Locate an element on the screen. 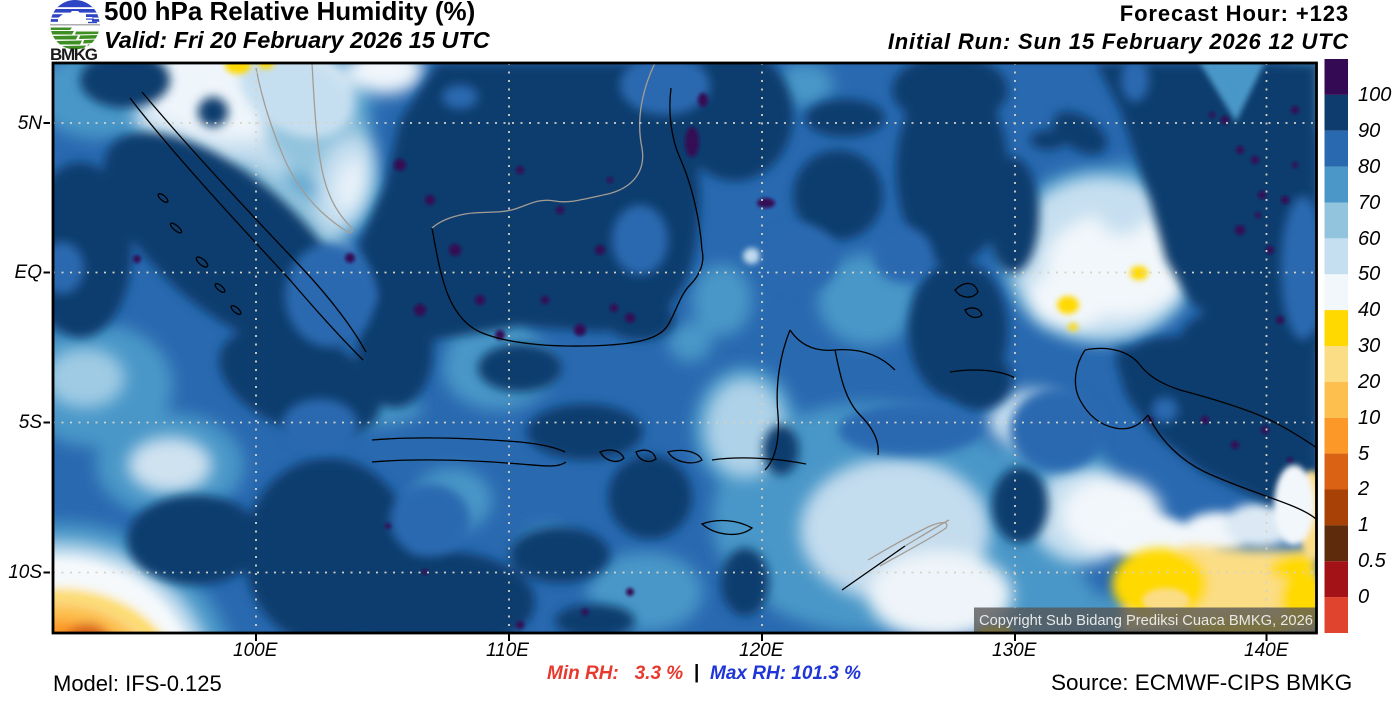 This screenshot has width=1400, height=714. svg-text: BMKG is located at coordinates (74, 53).